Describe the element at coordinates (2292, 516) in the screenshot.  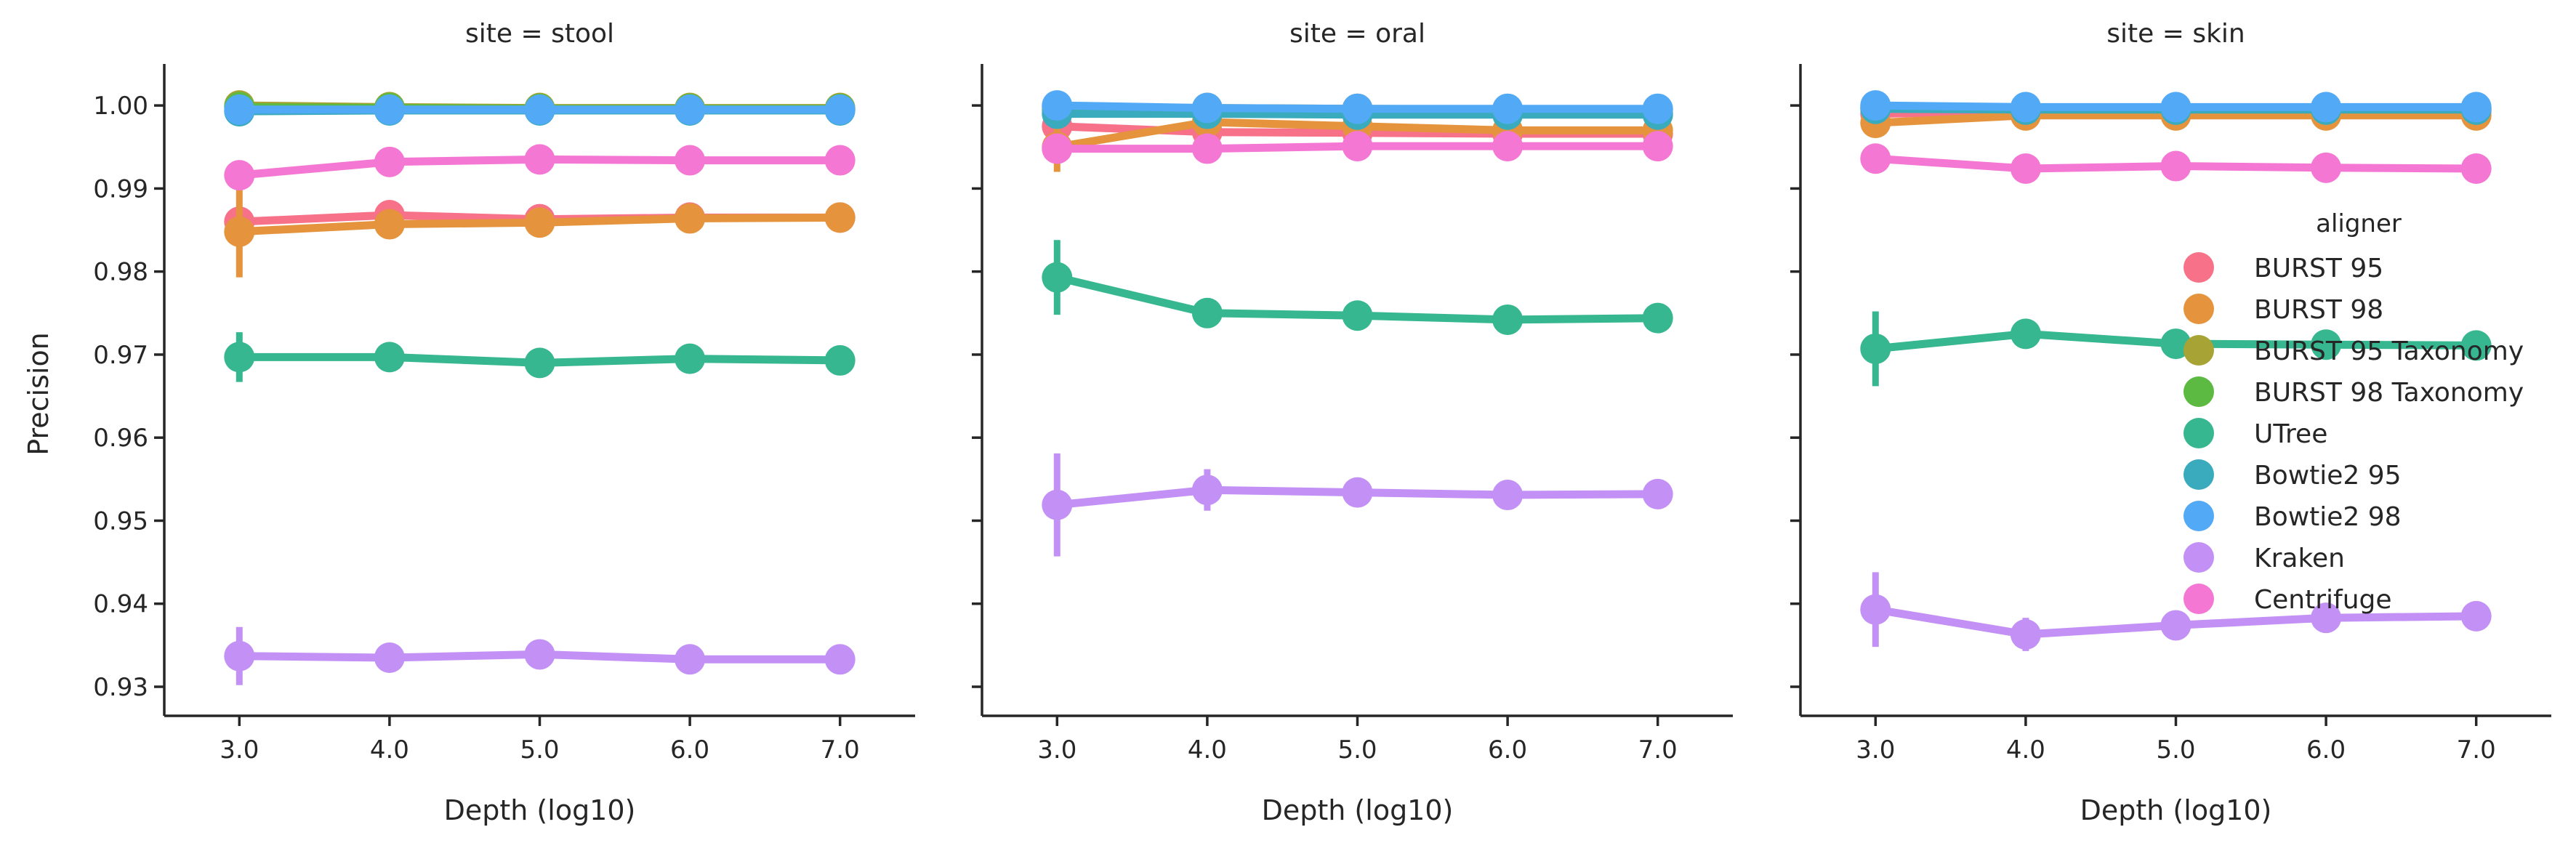
I see `legend-item-bowtie2-98: Bowtie2 98` at that location.